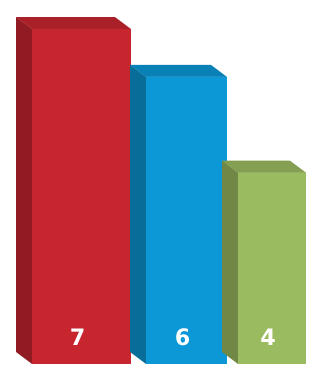  I want to click on bar-1-top, so click(73, 23).